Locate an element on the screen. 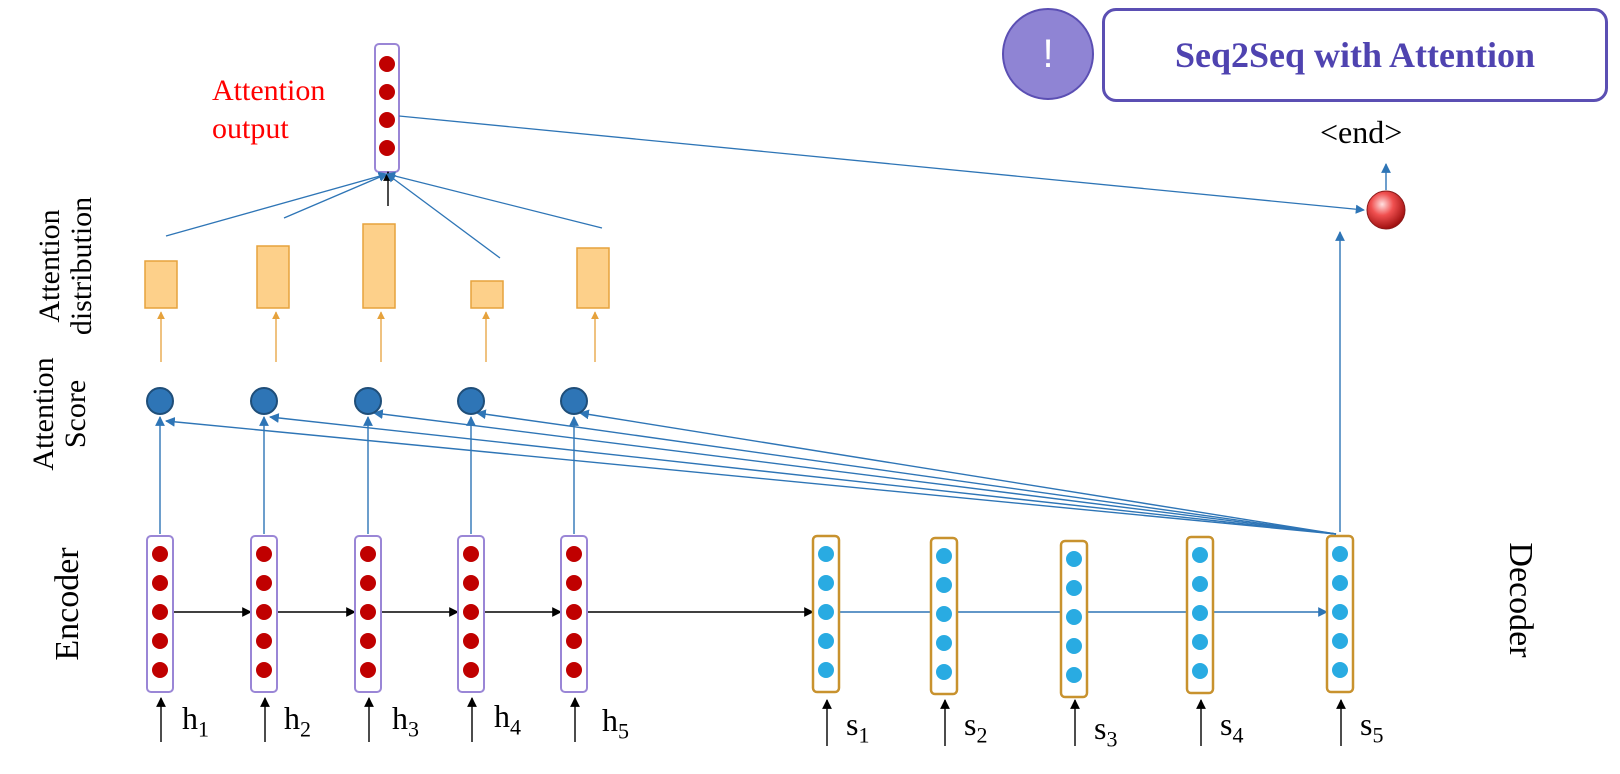 Image resolution: width=1620 pixels, height=774 pixels. decoder-input-label: s4 is located at coordinates (1232, 727).